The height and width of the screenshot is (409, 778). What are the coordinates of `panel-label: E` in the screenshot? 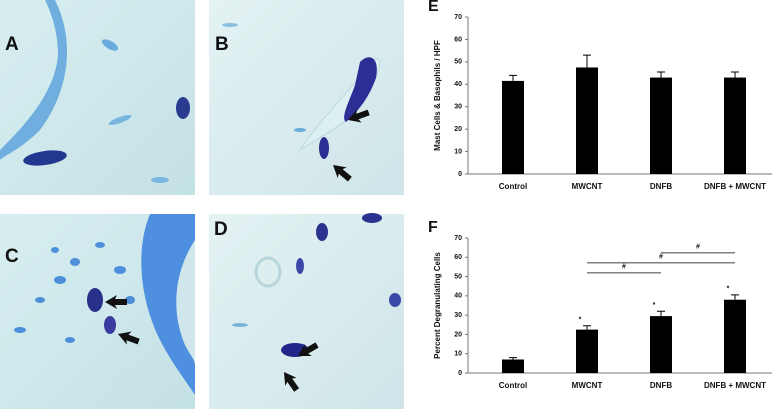 It's located at (433, 7).